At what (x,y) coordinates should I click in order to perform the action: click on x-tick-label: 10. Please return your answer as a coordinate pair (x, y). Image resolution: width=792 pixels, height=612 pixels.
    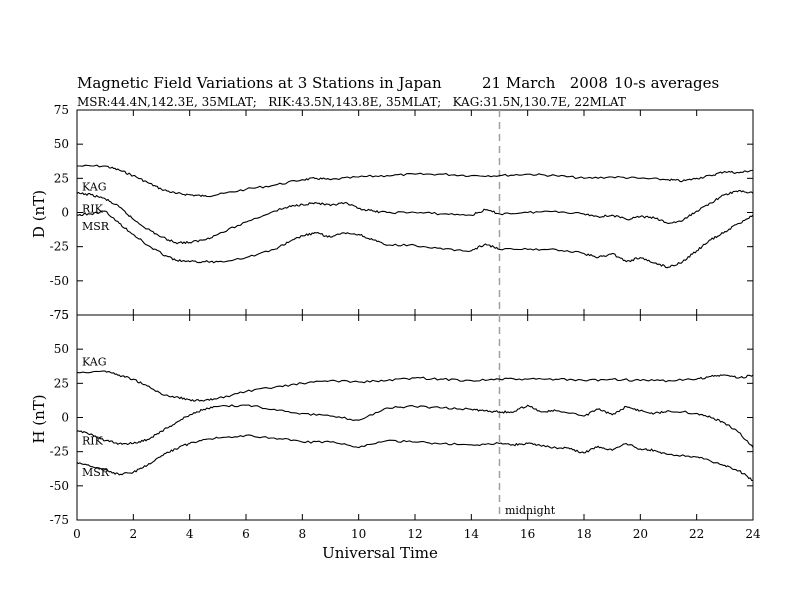
    Looking at the image, I should click on (358, 534).